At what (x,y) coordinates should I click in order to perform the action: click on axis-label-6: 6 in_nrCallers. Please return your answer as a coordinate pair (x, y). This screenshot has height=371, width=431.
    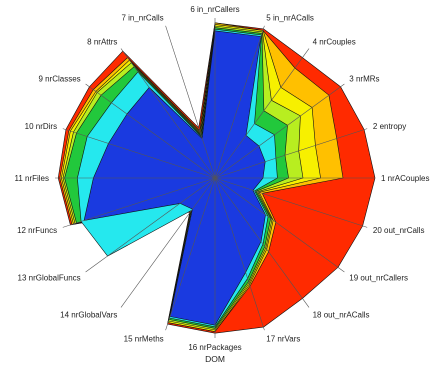
    Looking at the image, I should click on (214, 9).